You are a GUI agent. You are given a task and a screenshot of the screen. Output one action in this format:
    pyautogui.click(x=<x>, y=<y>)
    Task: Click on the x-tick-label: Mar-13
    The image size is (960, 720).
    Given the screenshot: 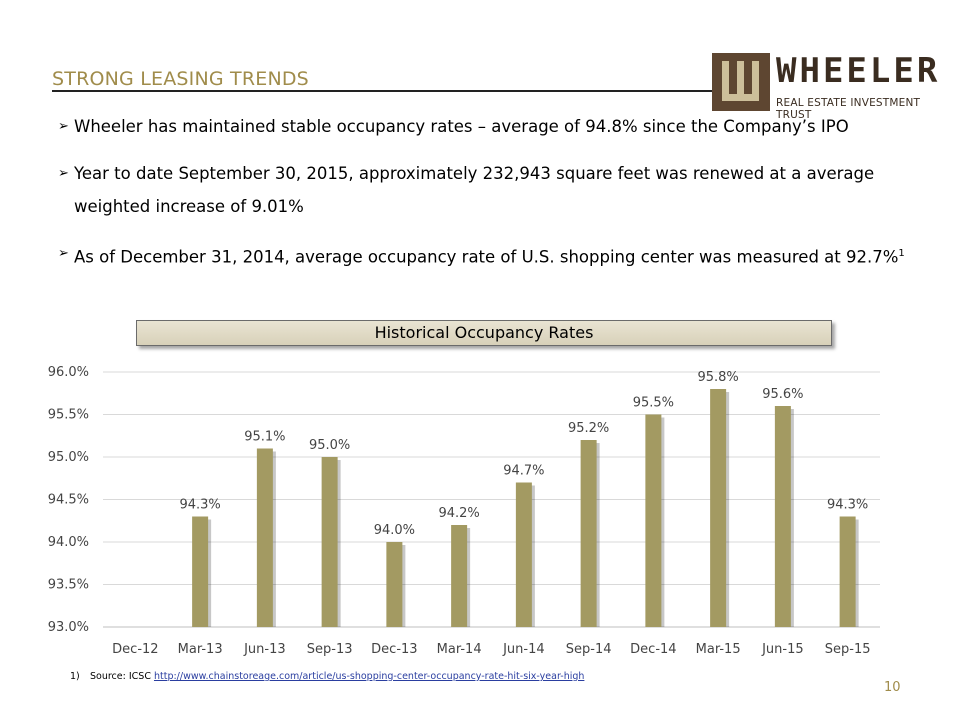 What is the action you would take?
    pyautogui.click(x=200, y=649)
    